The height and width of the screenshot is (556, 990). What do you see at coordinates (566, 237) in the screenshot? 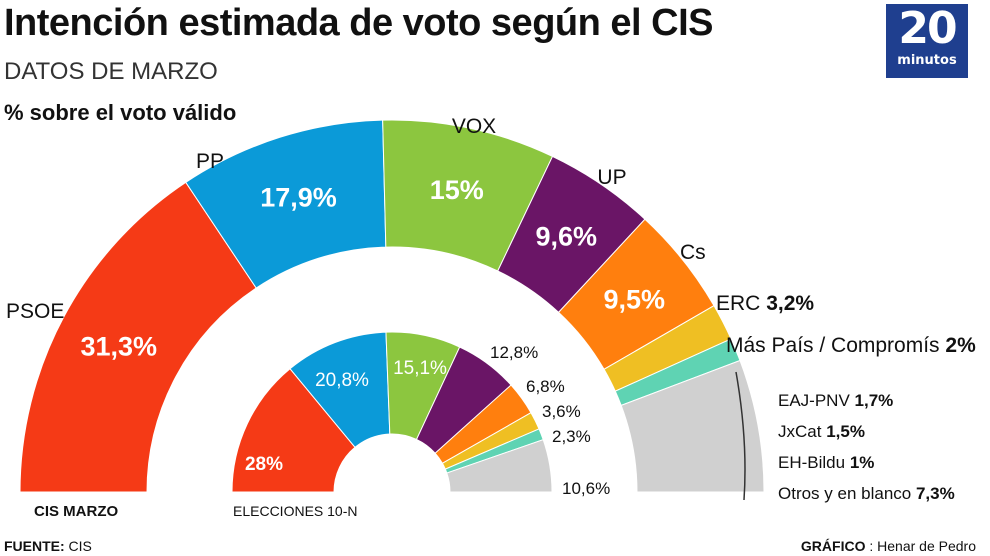
I see `cis-marzo-value-up: 9,6%` at bounding box center [566, 237].